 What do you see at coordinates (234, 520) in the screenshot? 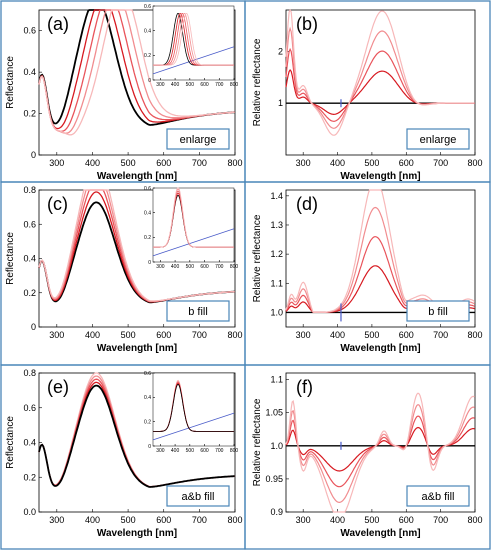
I see `panel-e-x-tick-label: 800` at bounding box center [234, 520].